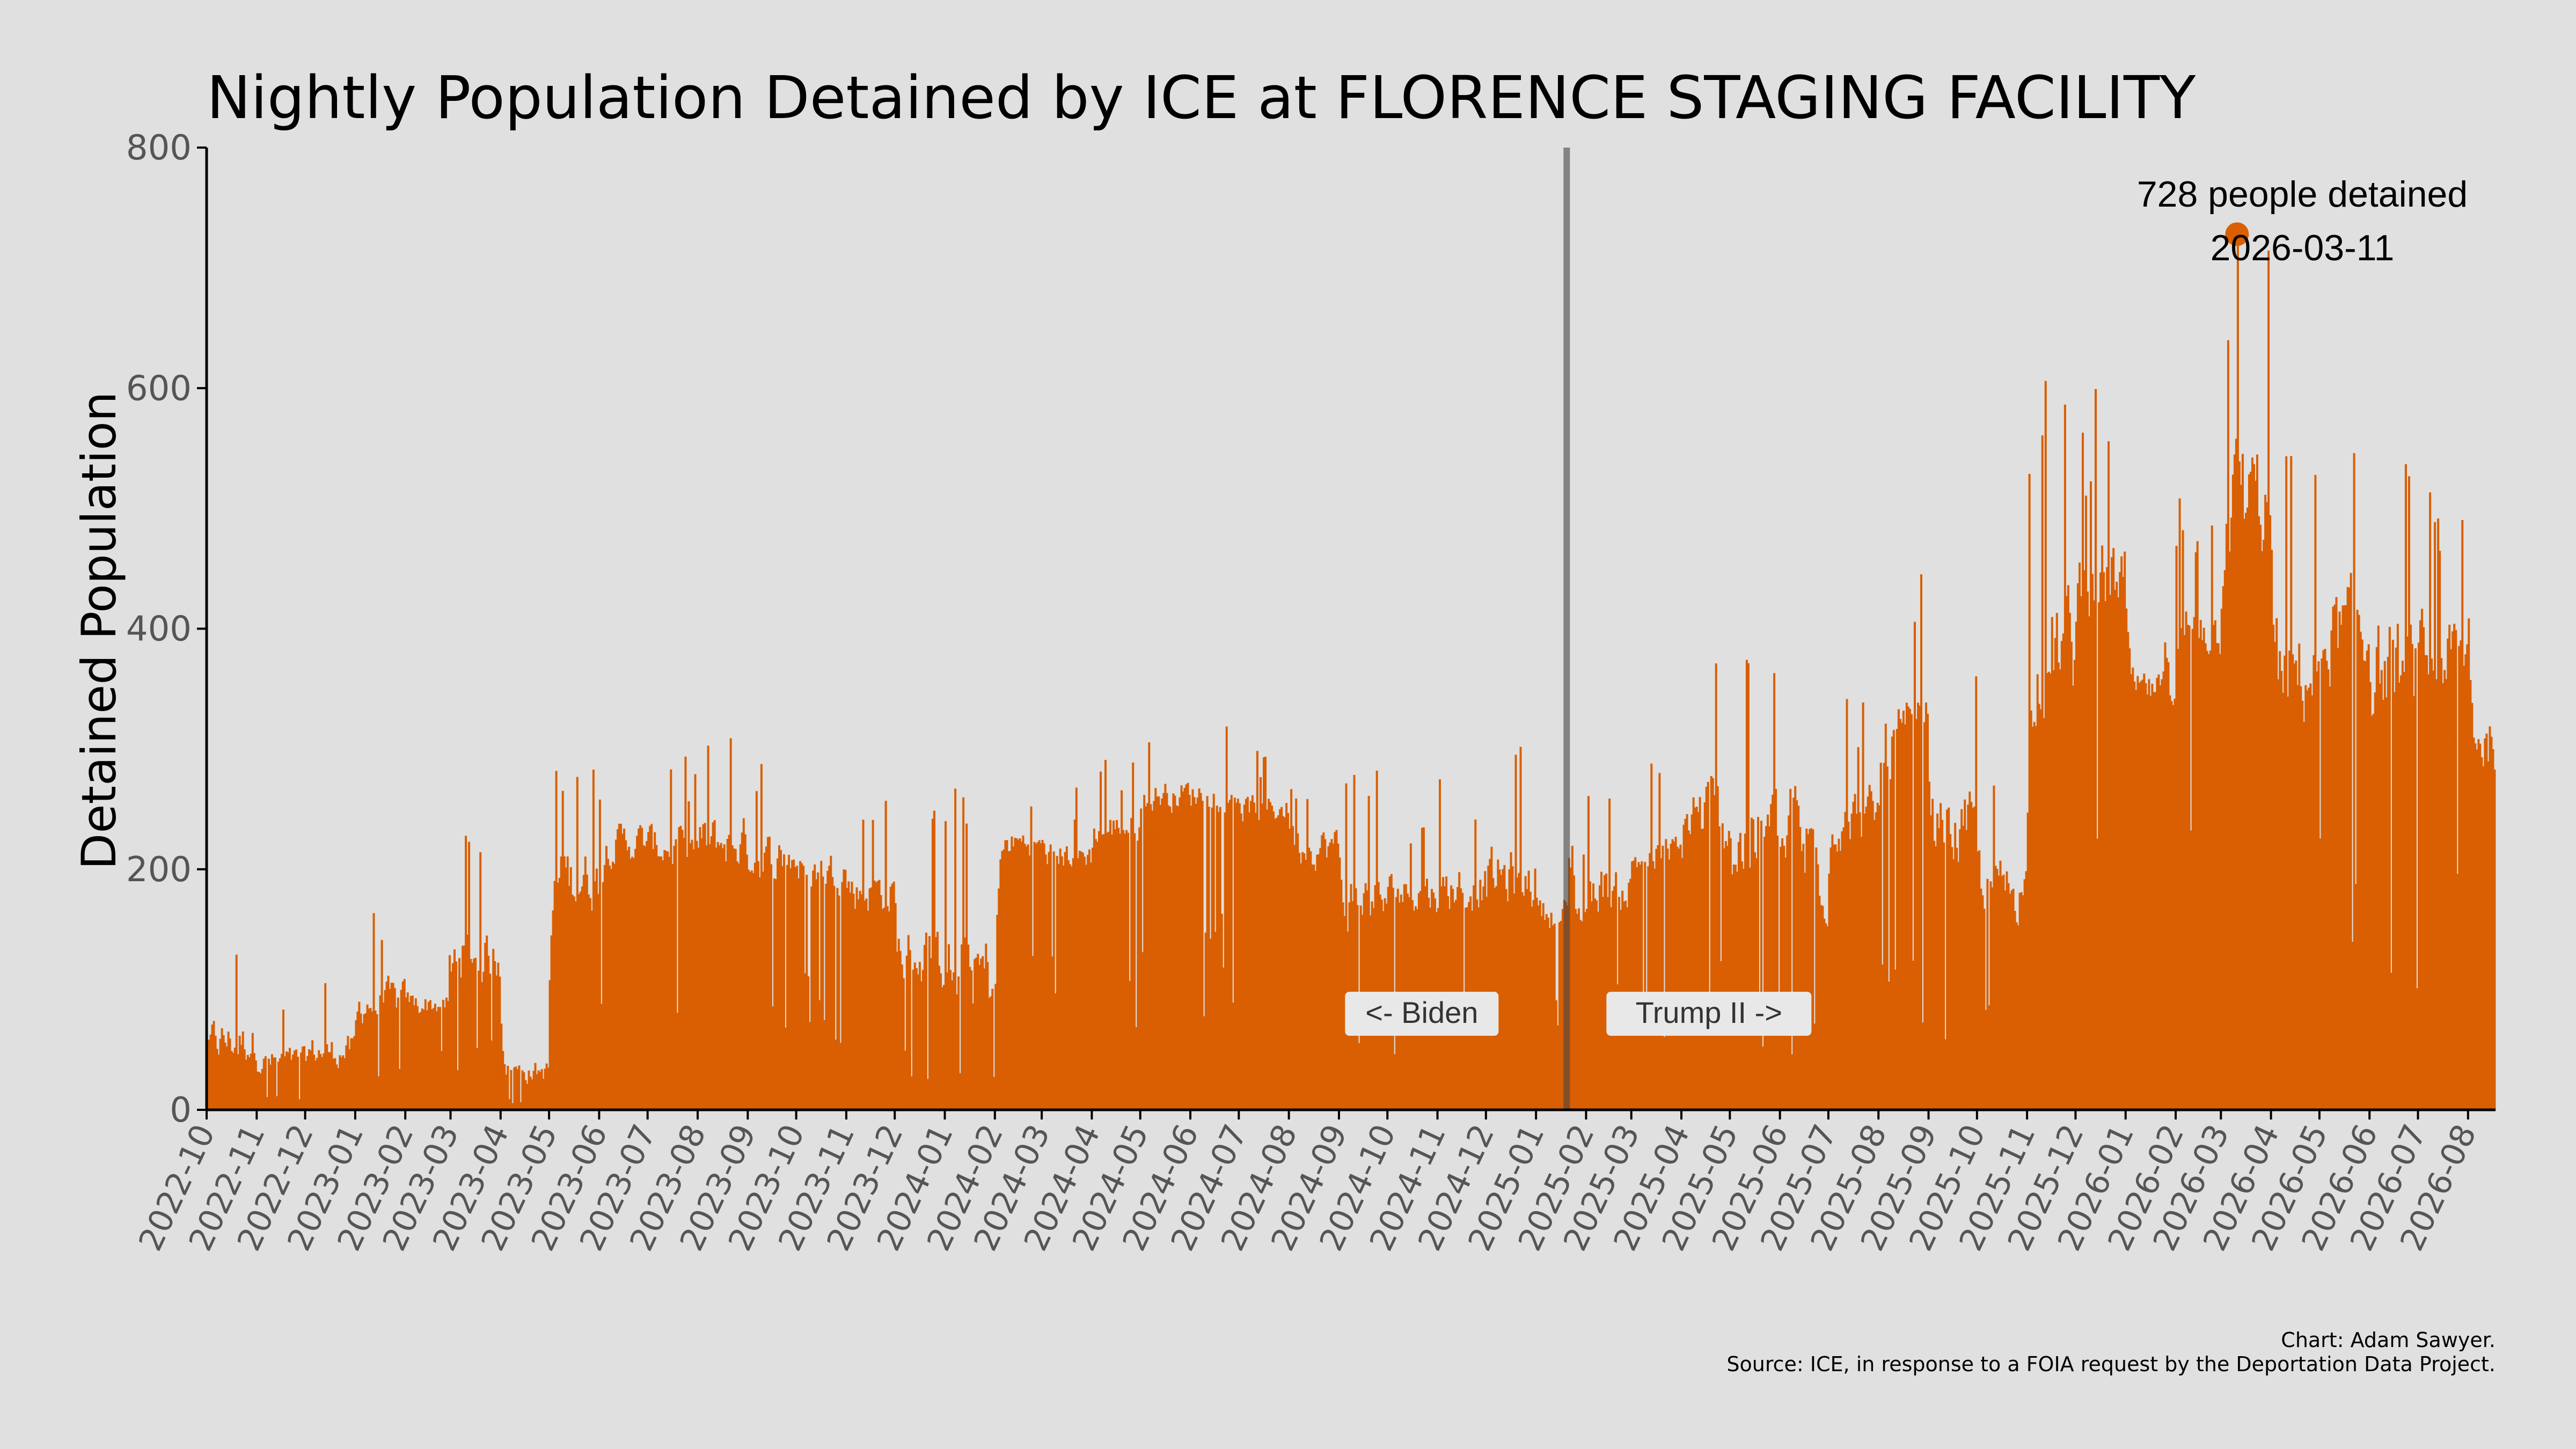  Describe the element at coordinates (2303, 248) in the screenshot. I see `peak-date-label: 2026-03-11` at that location.